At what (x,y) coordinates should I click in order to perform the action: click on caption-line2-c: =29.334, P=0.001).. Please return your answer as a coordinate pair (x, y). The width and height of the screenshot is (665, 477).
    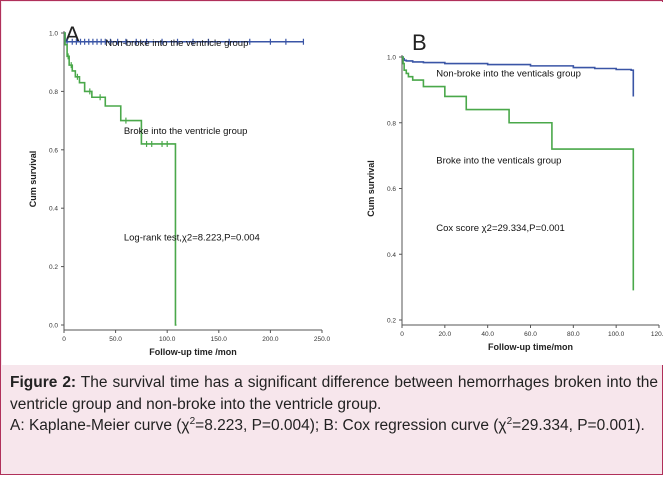
    Looking at the image, I should click on (578, 425).